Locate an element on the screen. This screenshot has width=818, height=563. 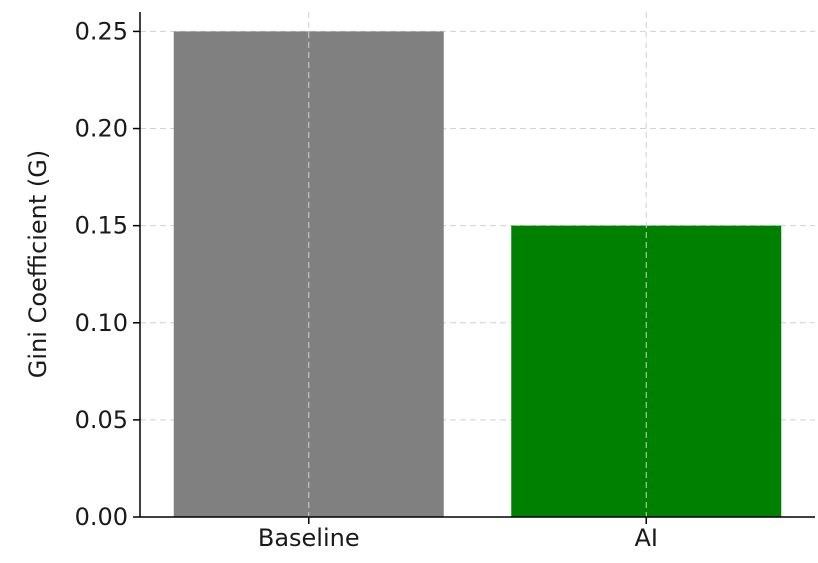
x-tick-label: Baseline is located at coordinates (309, 538).